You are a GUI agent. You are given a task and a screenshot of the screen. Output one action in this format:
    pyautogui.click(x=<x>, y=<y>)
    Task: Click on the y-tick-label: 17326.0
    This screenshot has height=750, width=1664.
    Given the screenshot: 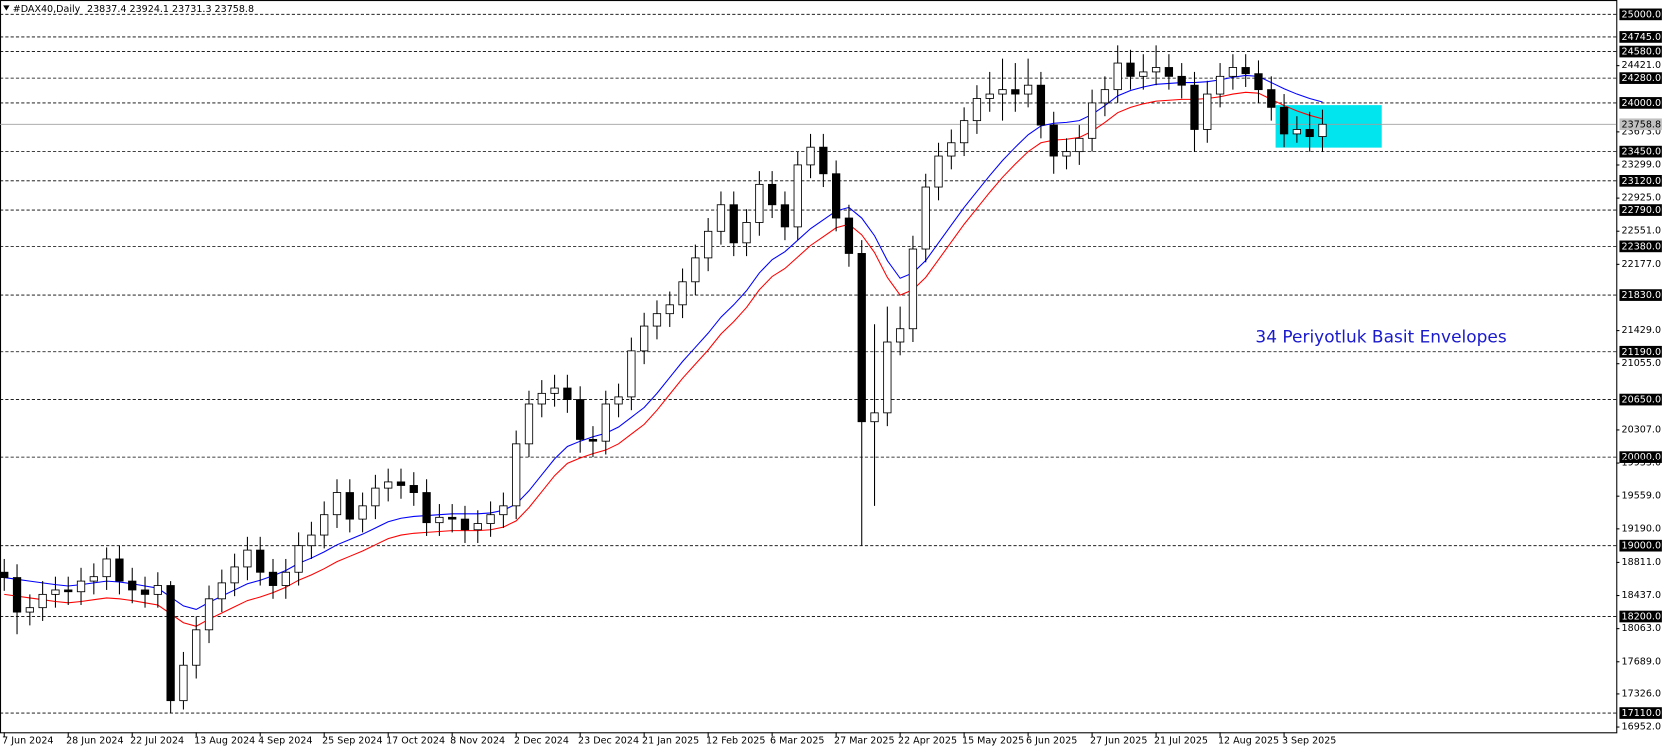 What is the action you would take?
    pyautogui.click(x=1641, y=693)
    